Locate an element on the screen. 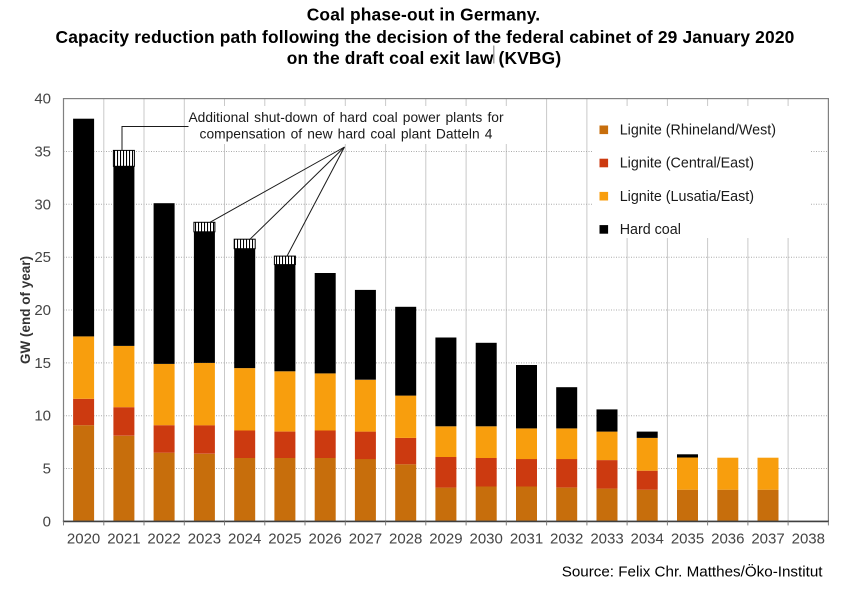 The height and width of the screenshot is (593, 850). svg-text: 2028 is located at coordinates (405, 539).